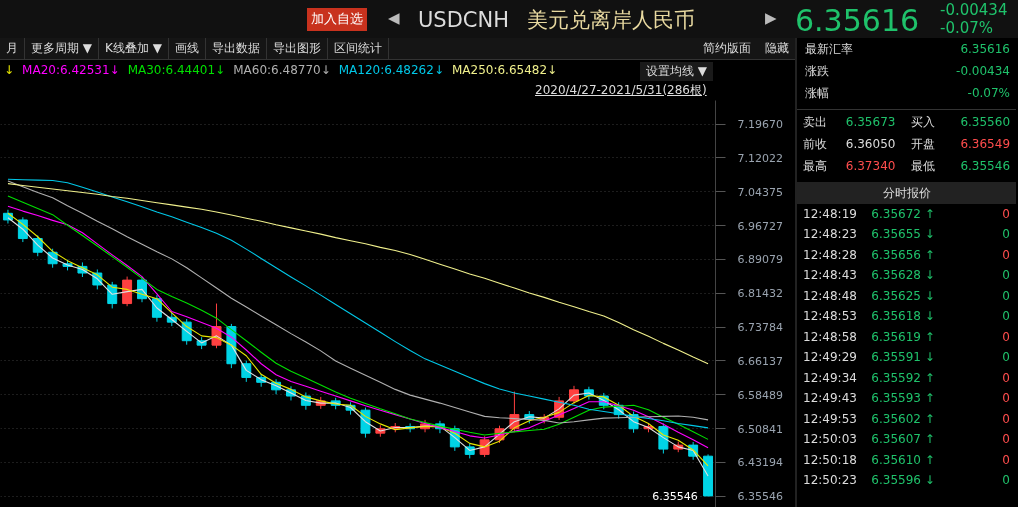 The width and height of the screenshot is (1018, 507). I want to click on text: 最高, so click(815, 166).